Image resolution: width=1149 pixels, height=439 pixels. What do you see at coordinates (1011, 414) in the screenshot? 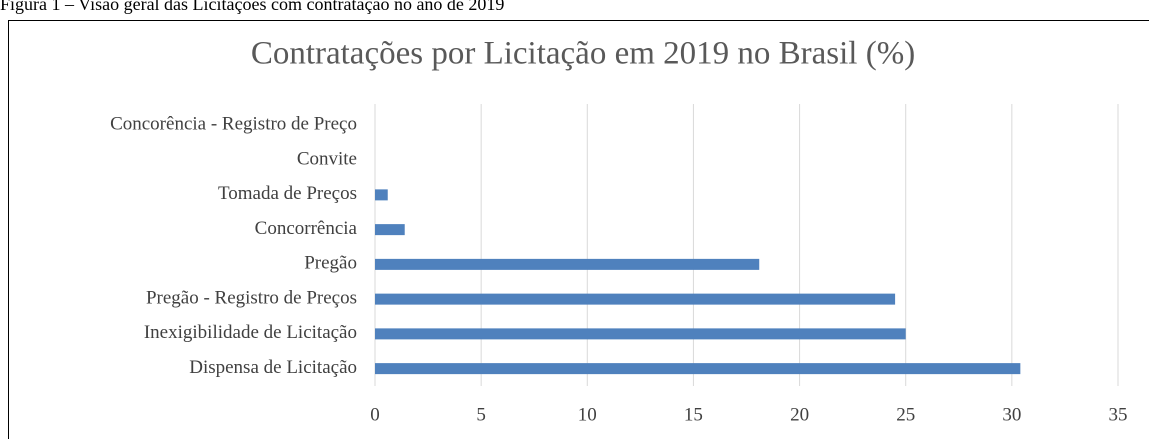
I see `x-tick-label: 30` at bounding box center [1011, 414].